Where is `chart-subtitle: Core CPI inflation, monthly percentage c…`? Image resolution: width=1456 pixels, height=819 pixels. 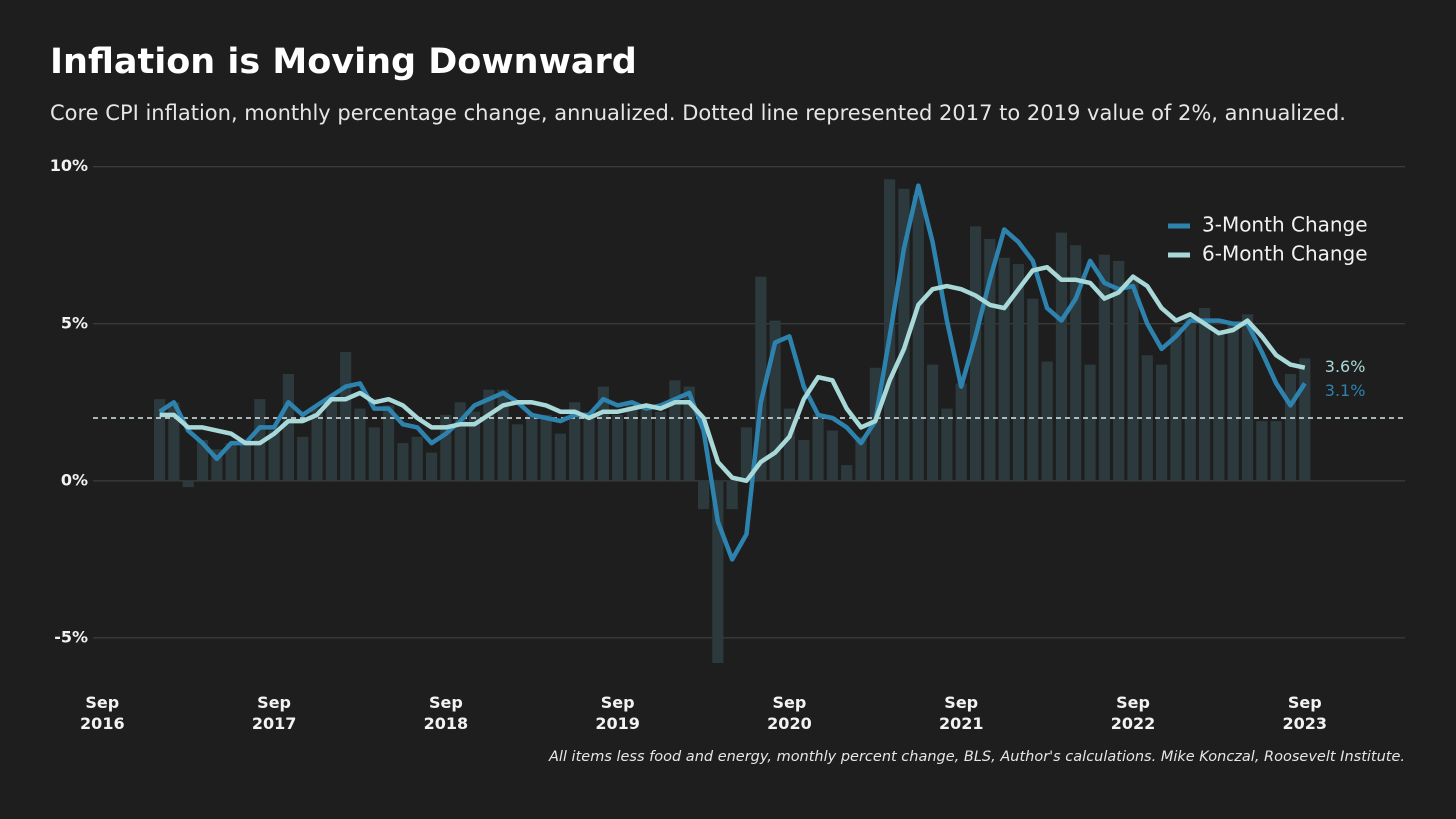 chart-subtitle: Core CPI inflation, monthly percentage c… is located at coordinates (698, 113).